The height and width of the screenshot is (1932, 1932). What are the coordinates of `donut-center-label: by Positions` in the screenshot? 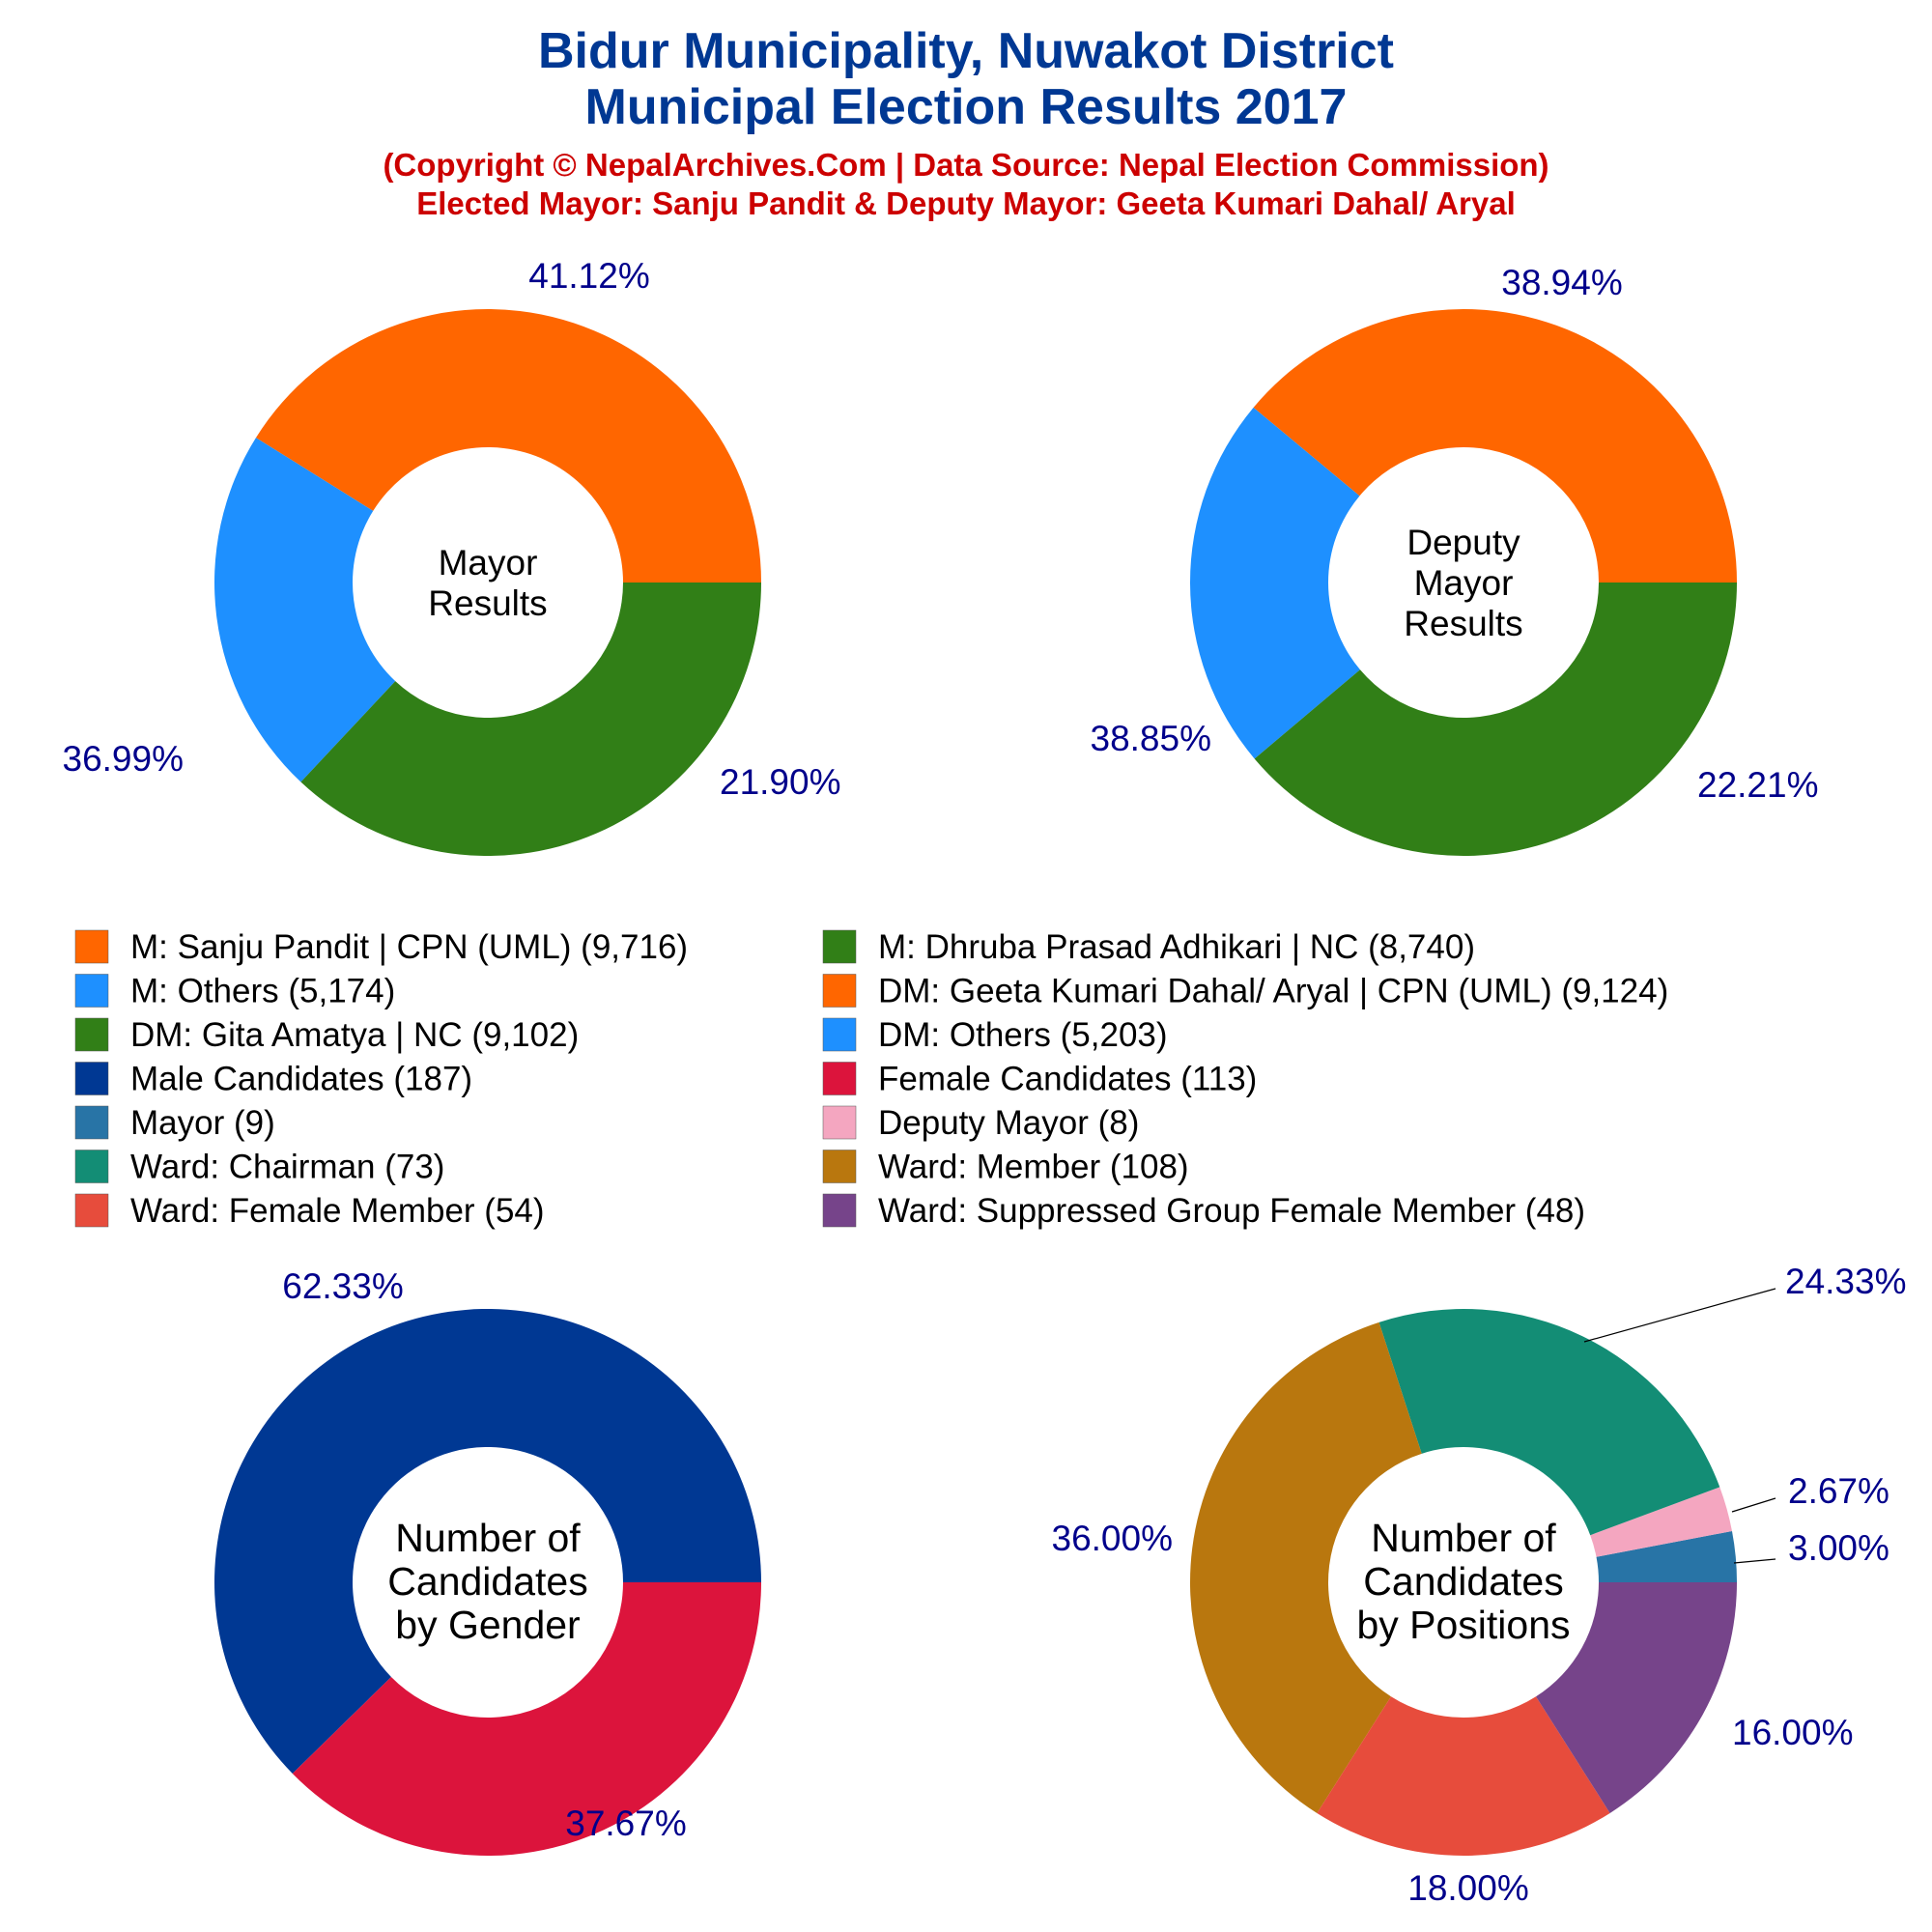 It's located at (1463, 1625).